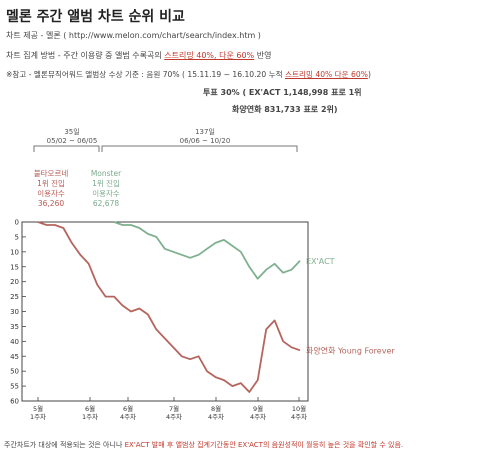  Describe the element at coordinates (17, 237) in the screenshot. I see `y-tick-label: 5` at that location.